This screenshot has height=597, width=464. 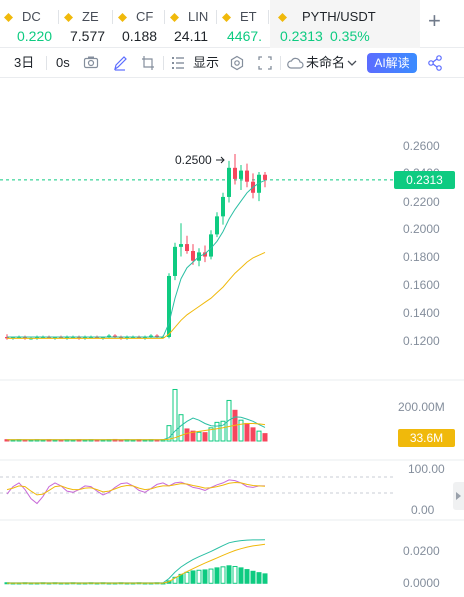 What do you see at coordinates (245, 36) in the screenshot?
I see `ticker-price: 4467.` at bounding box center [245, 36].